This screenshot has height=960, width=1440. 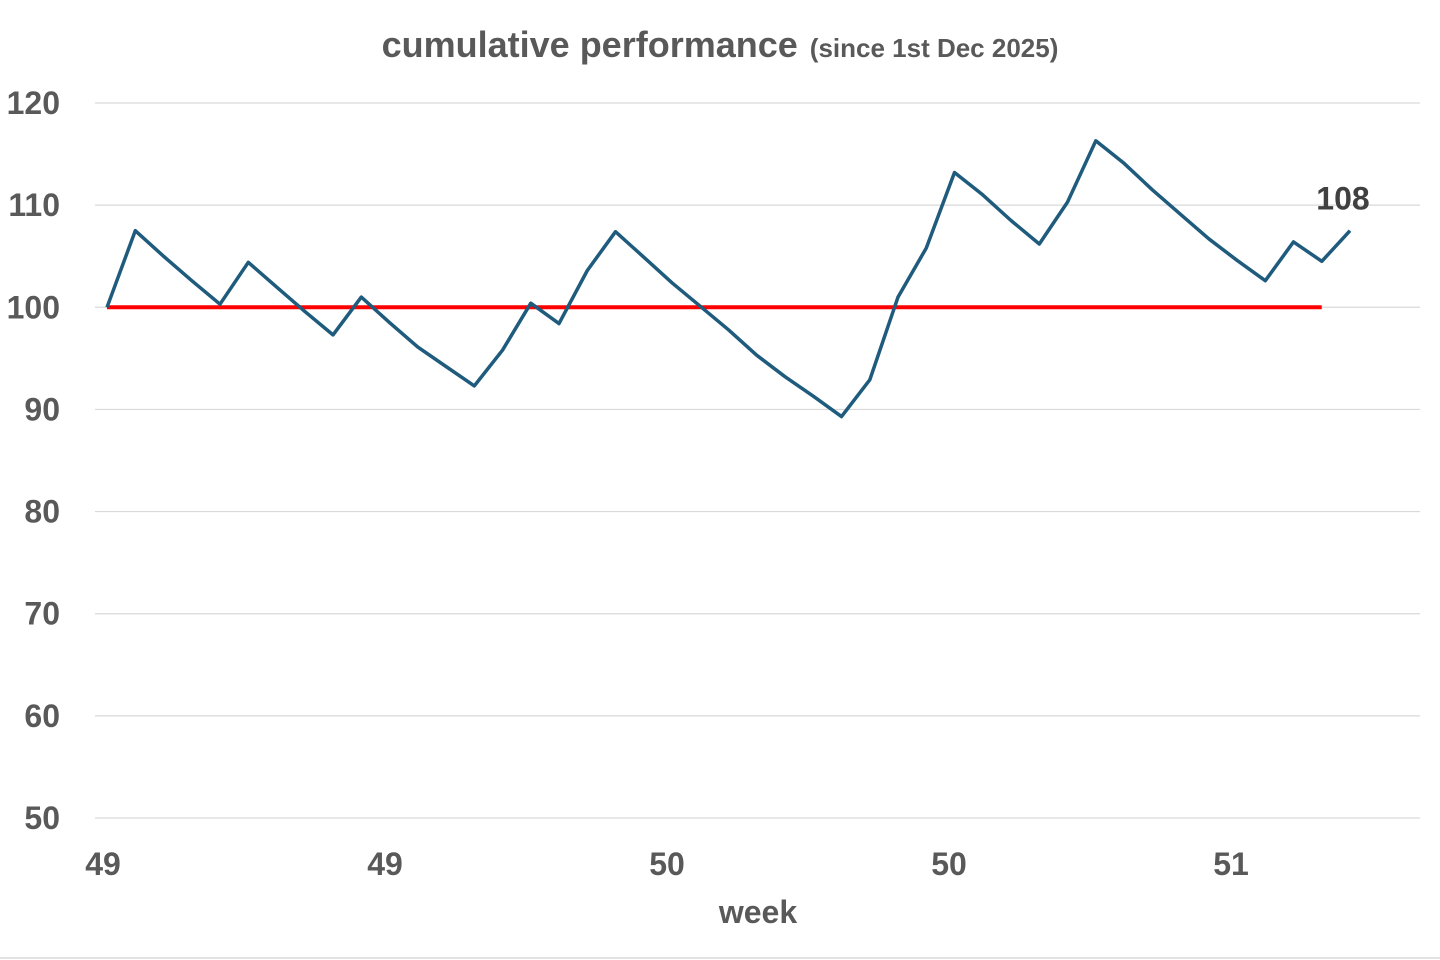 I want to click on x-axis-ticks: 49 49 50 50 51, so click(x=667, y=864).